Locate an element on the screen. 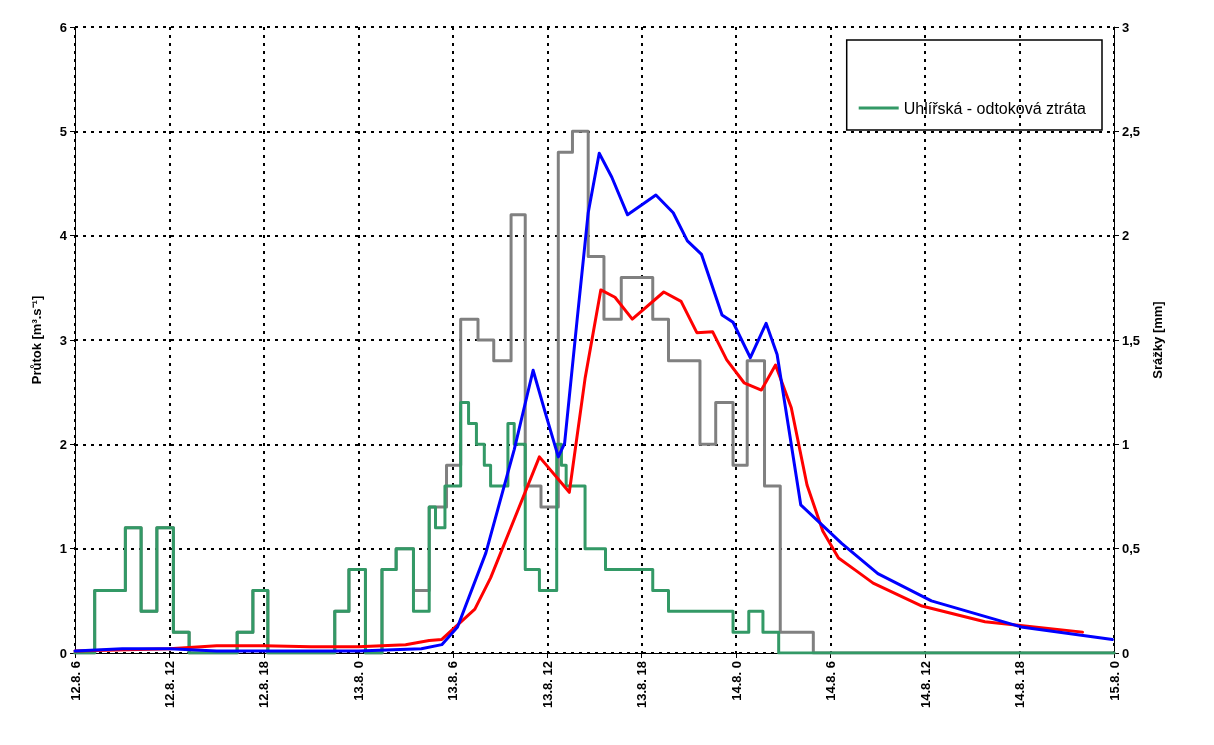 The height and width of the screenshot is (745, 1214). x-tick-label: 15.8. 0 is located at coordinates (1114, 681).